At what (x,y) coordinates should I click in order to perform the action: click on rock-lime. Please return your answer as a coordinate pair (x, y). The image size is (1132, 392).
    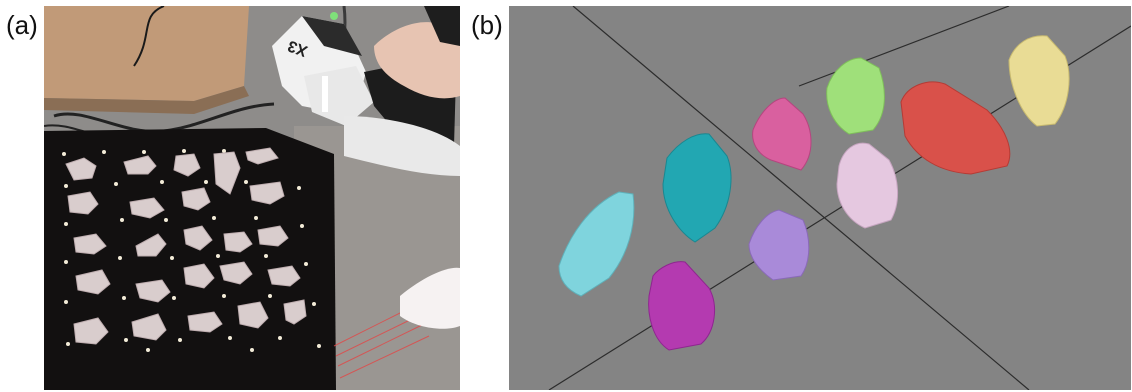
    Looking at the image, I should click on (855, 96).